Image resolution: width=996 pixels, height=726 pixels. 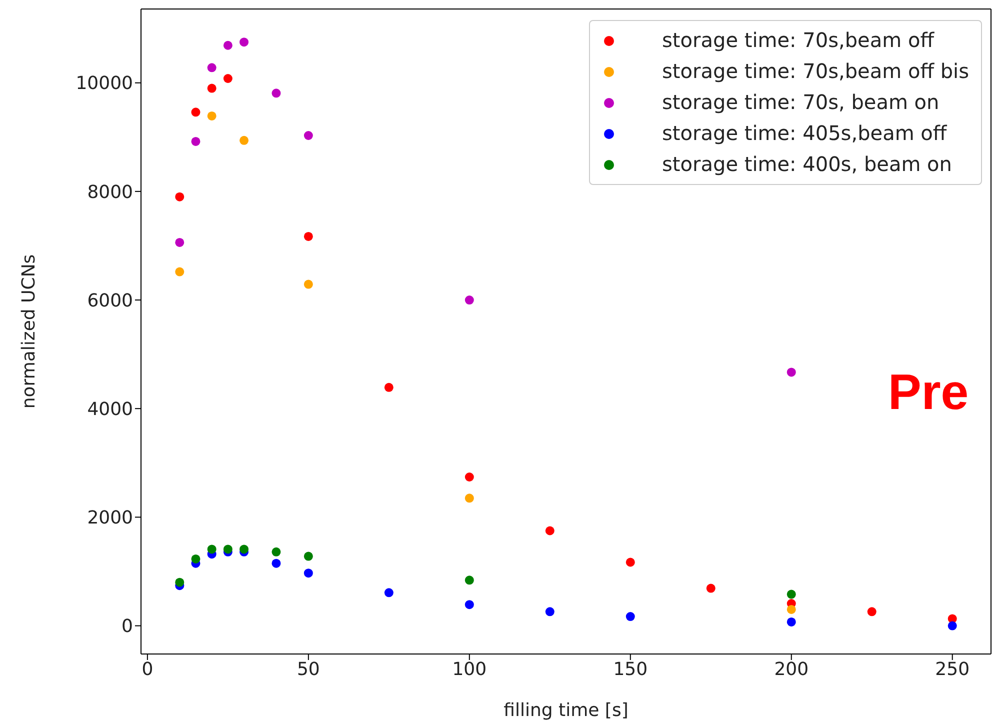 I want to click on x-tick-label: 100, so click(x=469, y=669).